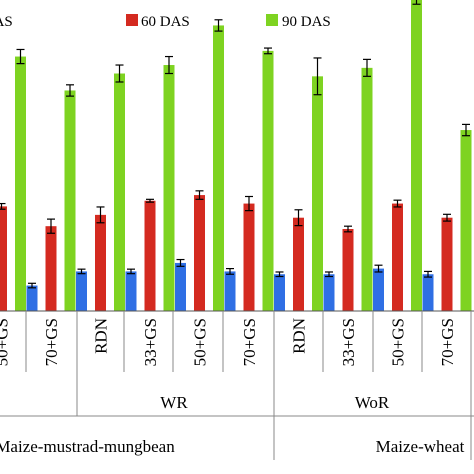  Describe the element at coordinates (101, 336) in the screenshot. I see `category-label-2: RDN` at that location.